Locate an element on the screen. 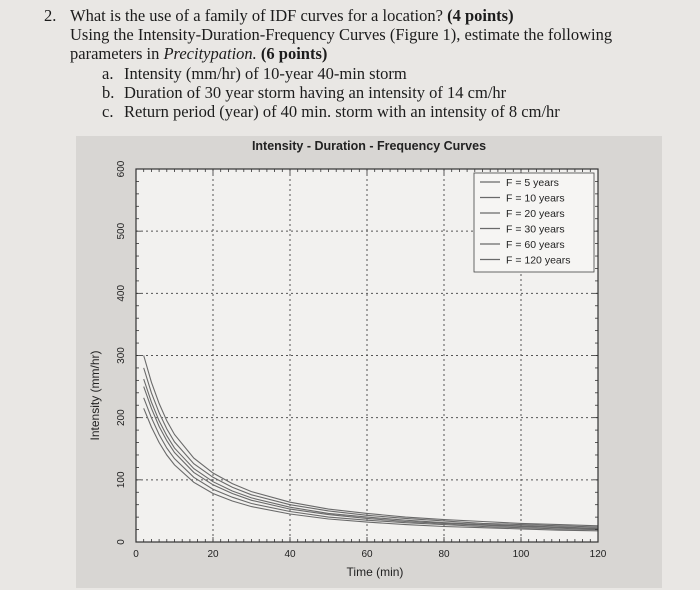 The height and width of the screenshot is (590, 700). y-tick-label: 200 is located at coordinates (121, 417).